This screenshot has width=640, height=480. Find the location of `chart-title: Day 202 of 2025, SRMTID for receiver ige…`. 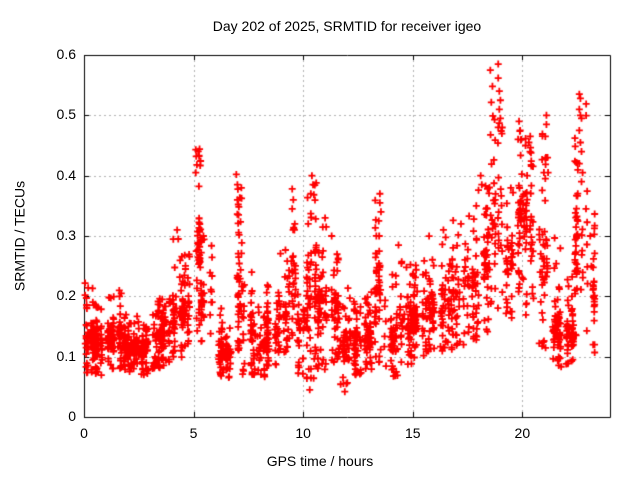

chart-title: Day 202 of 2025, SRMTID for receiver ige… is located at coordinates (347, 26).